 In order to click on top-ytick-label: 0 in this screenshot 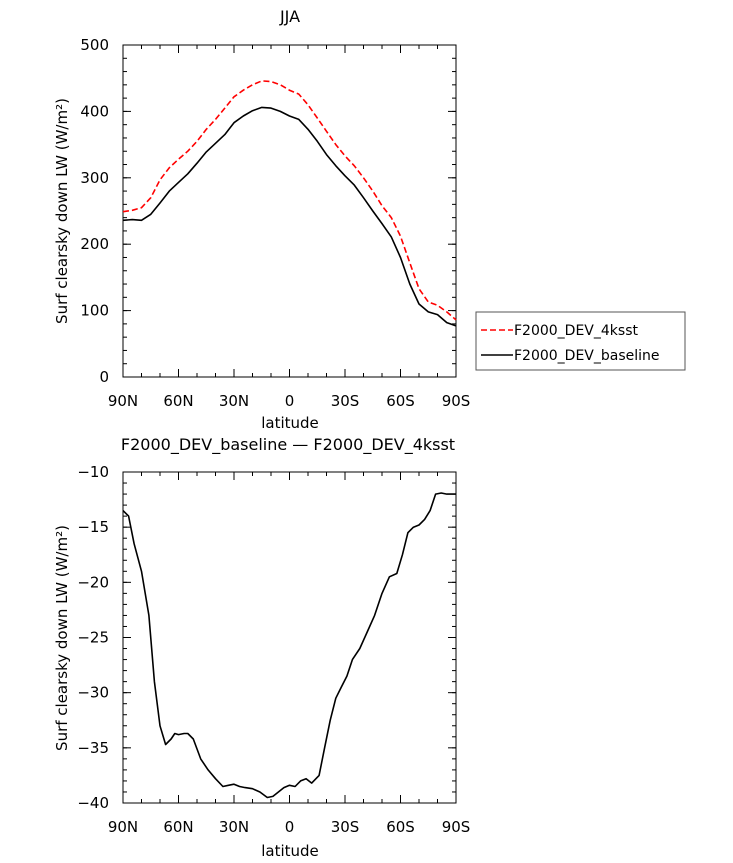, I will do `click(104, 377)`.